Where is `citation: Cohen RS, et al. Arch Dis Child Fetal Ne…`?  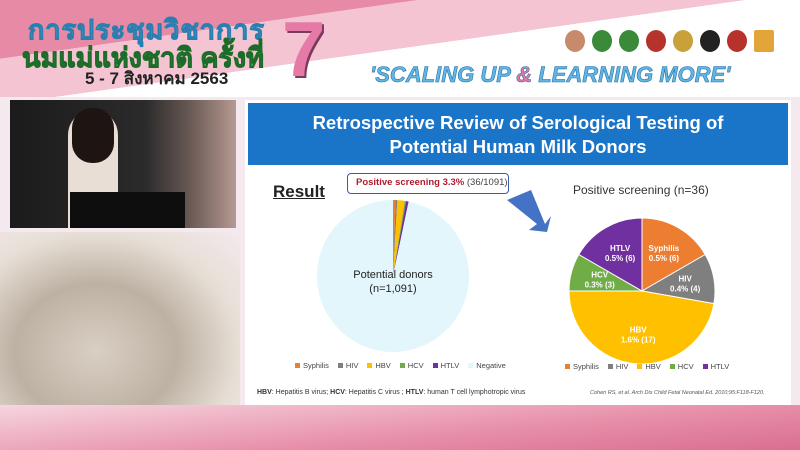 citation: Cohen RS, et al. Arch Dis Child Fetal Ne… is located at coordinates (677, 393).